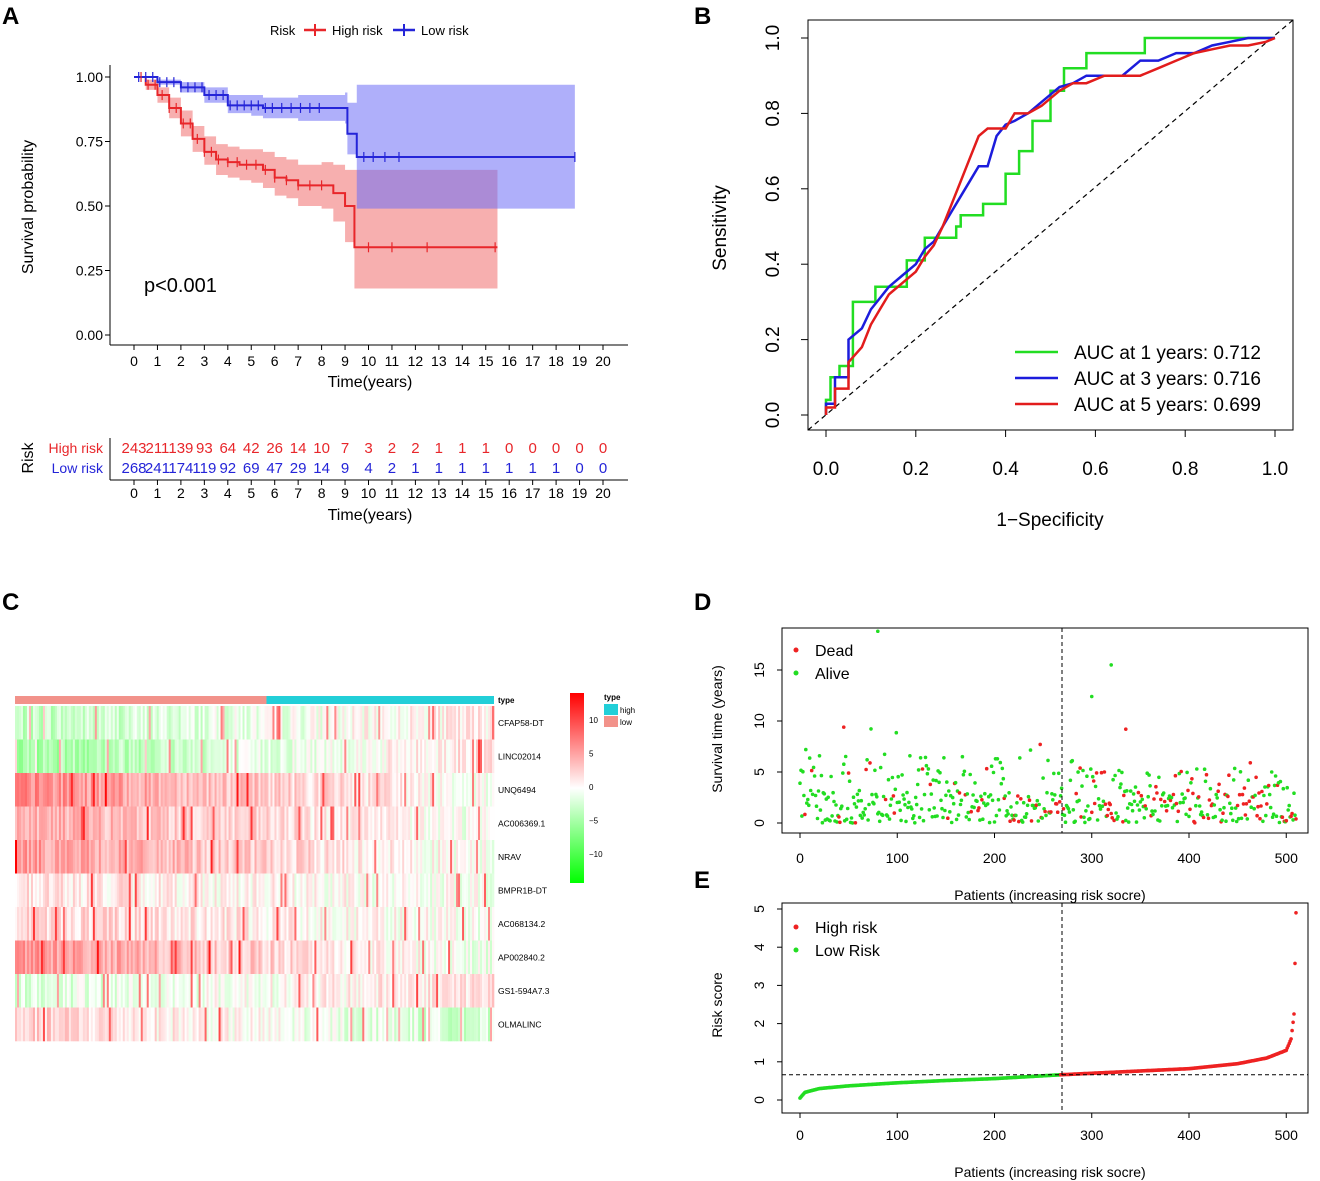 The width and height of the screenshot is (1320, 1181). What do you see at coordinates (522, 924) in the screenshot?
I see `hm-gene-label: AC068134.2` at bounding box center [522, 924].